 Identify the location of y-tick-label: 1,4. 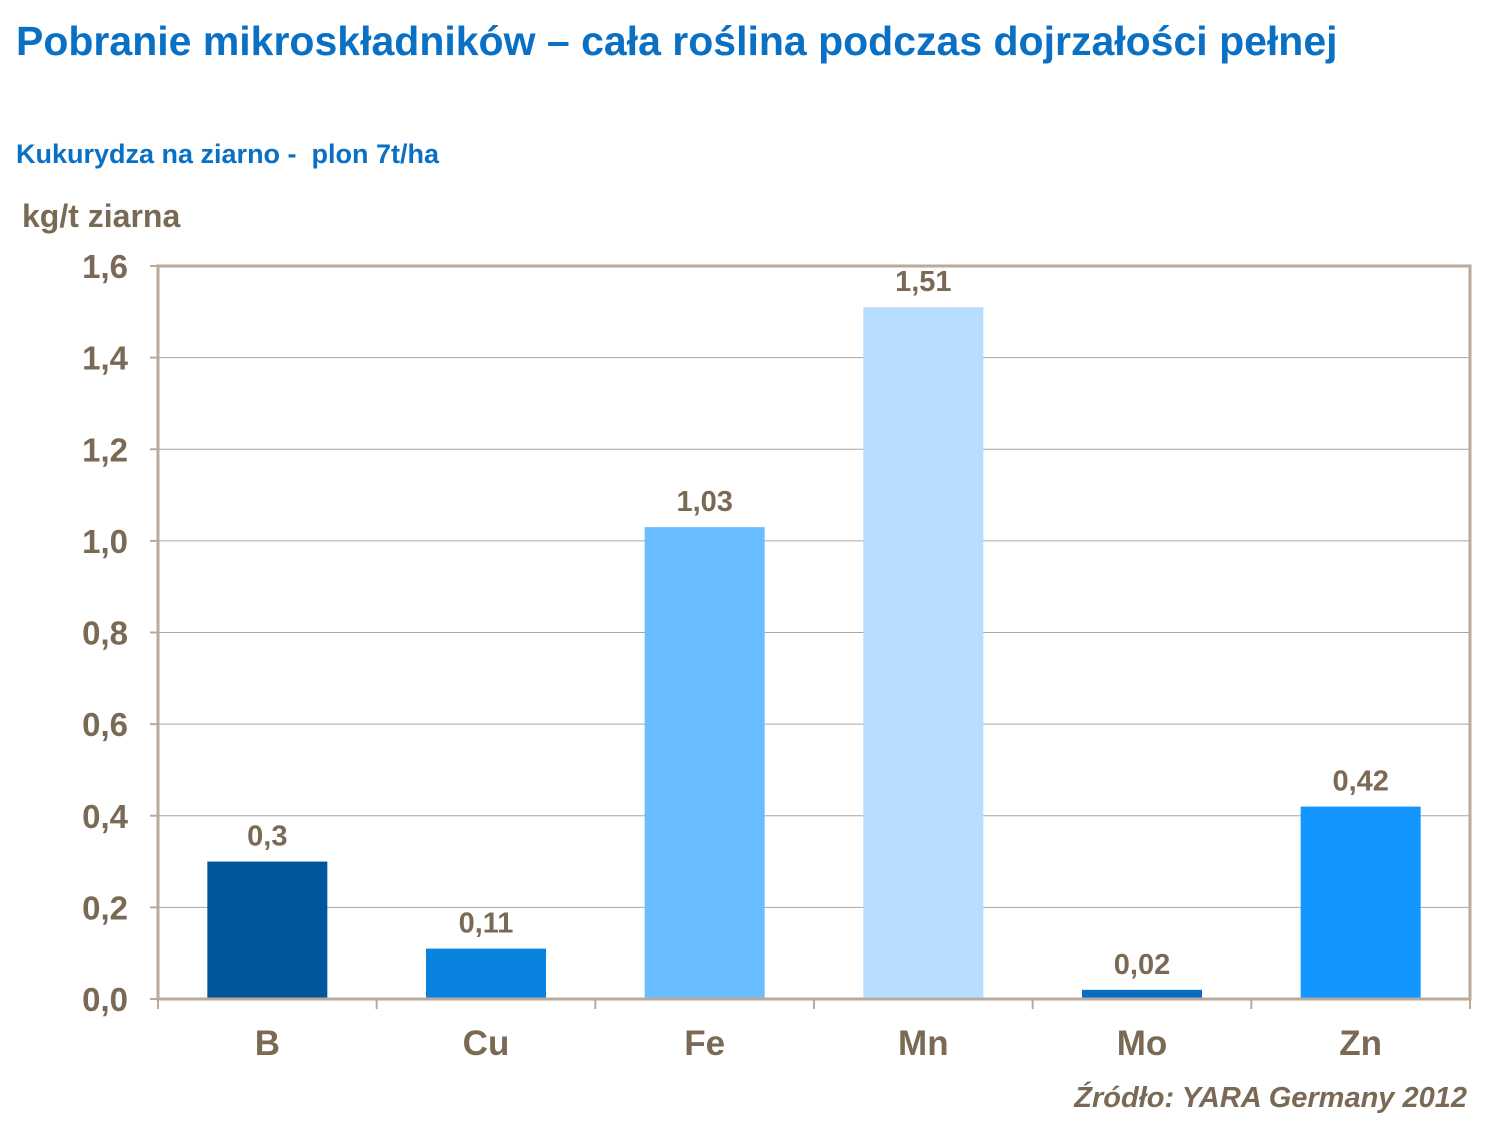
(105, 358).